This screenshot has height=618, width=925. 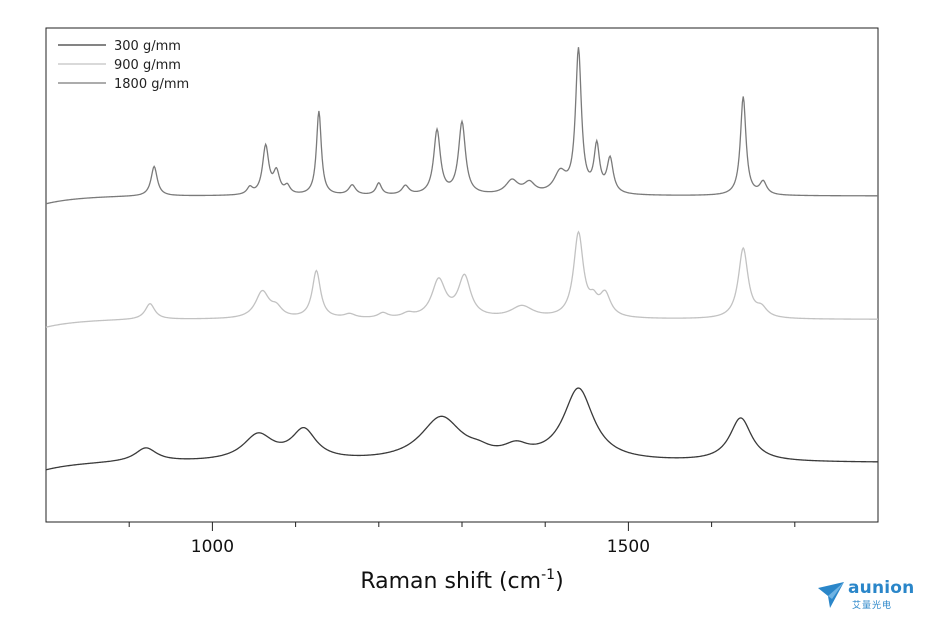 I want to click on x-tick-label: 1500, so click(x=628, y=547).